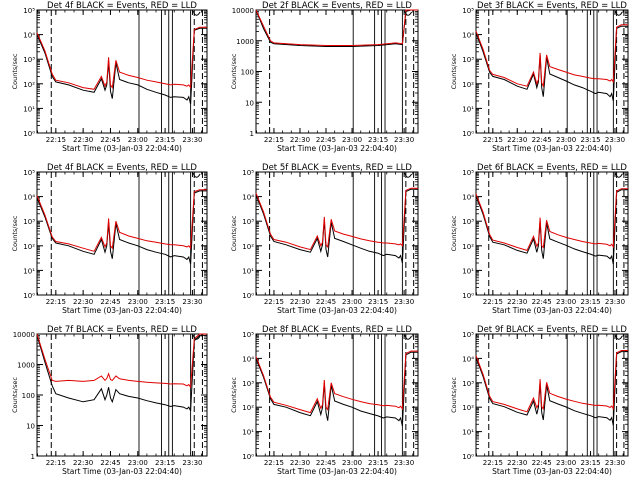 The height and width of the screenshot is (484, 640). Describe the element at coordinates (122, 330) in the screenshot. I see `panel-title: Det 7f BLACK = Events, RED = LLD` at that location.